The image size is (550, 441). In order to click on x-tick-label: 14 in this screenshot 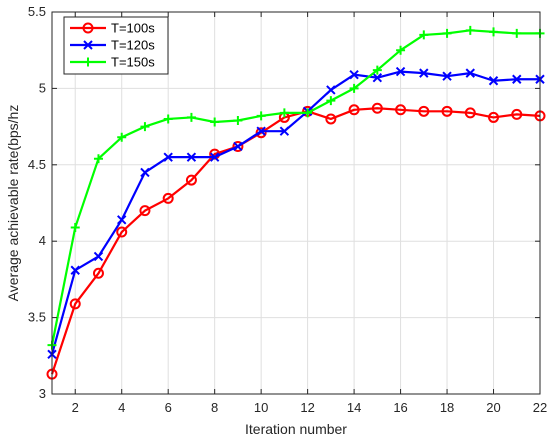, I will do `click(354, 407)`.